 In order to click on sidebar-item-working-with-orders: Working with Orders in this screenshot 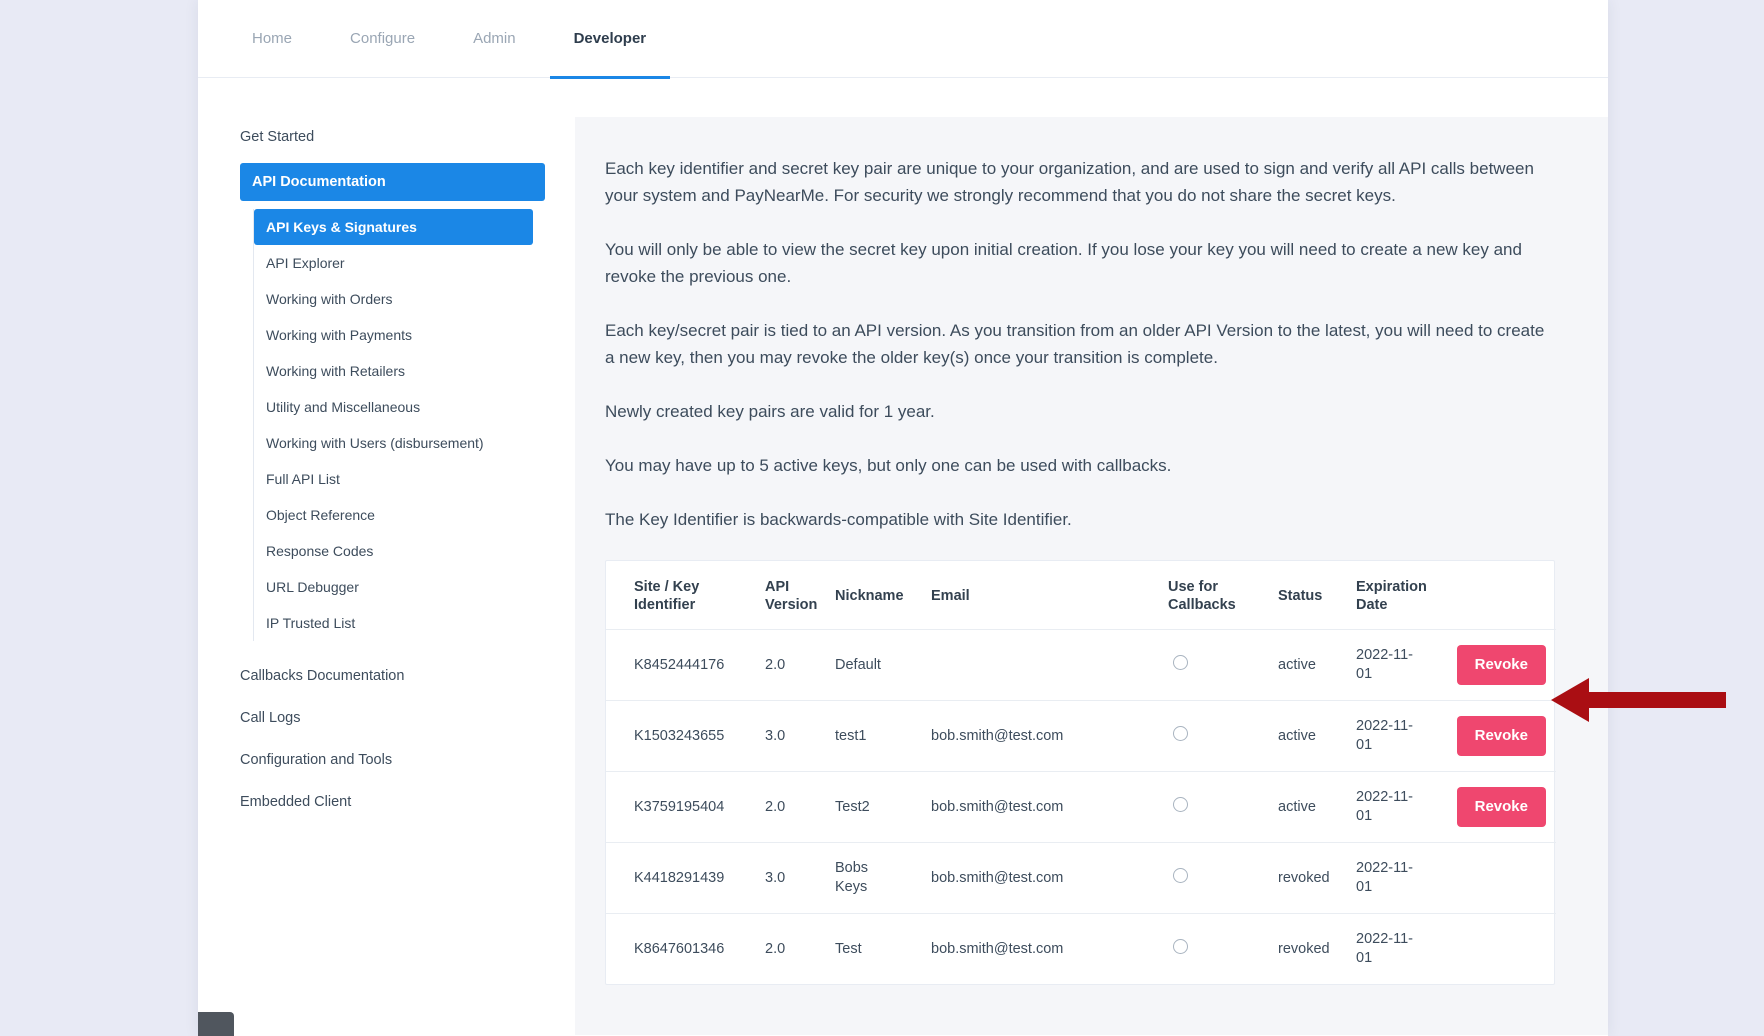, I will do `click(329, 299)`.